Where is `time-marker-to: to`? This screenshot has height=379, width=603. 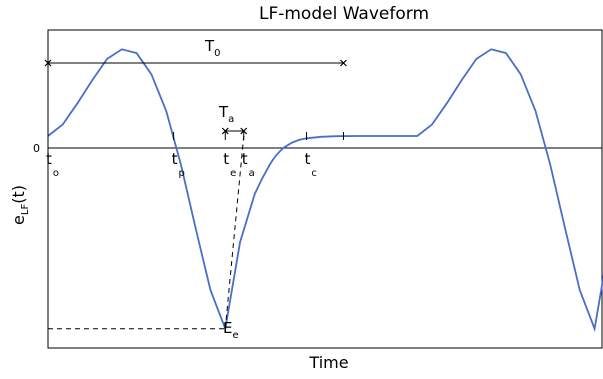 time-marker-to: to is located at coordinates (52, 155).